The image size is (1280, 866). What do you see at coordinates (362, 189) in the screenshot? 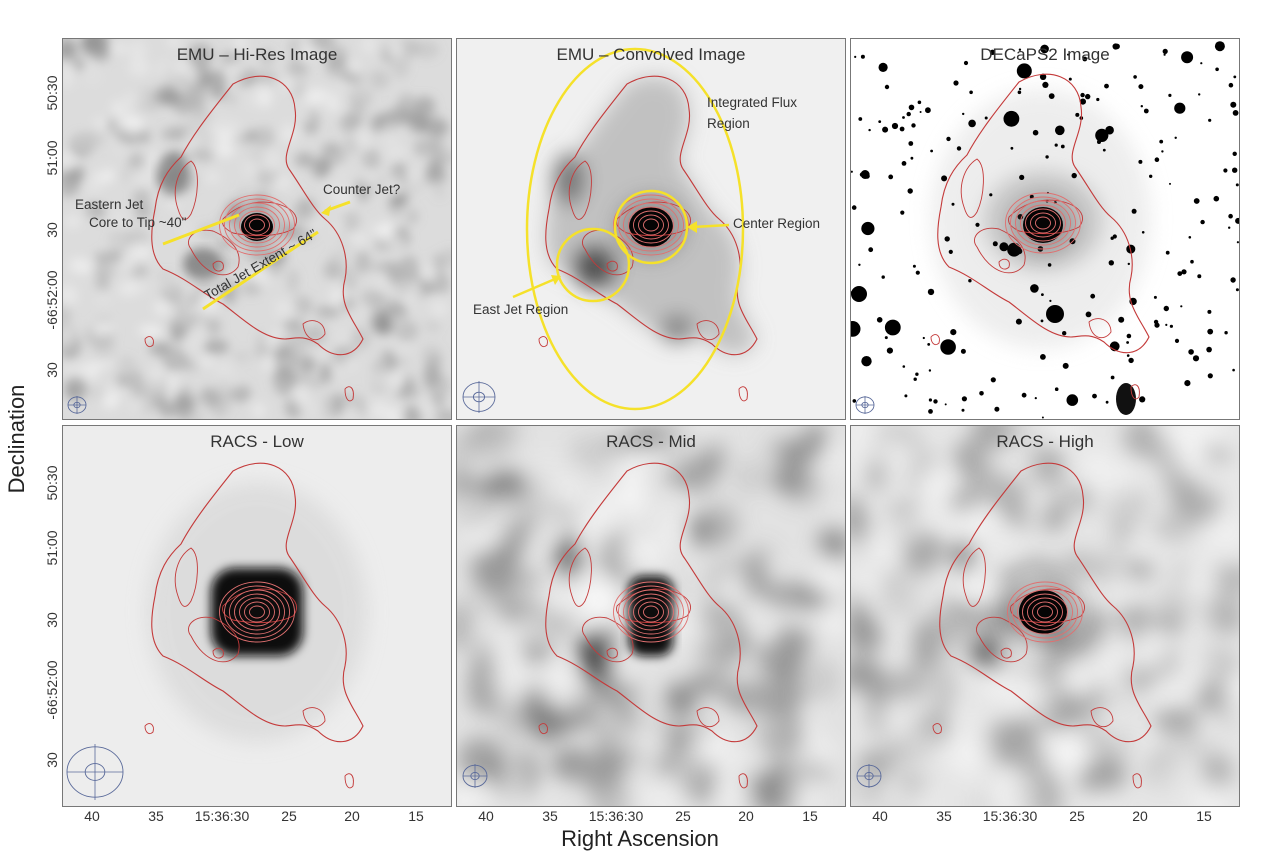
I see `annotation-counter-jet: Counter Jet?` at bounding box center [362, 189].